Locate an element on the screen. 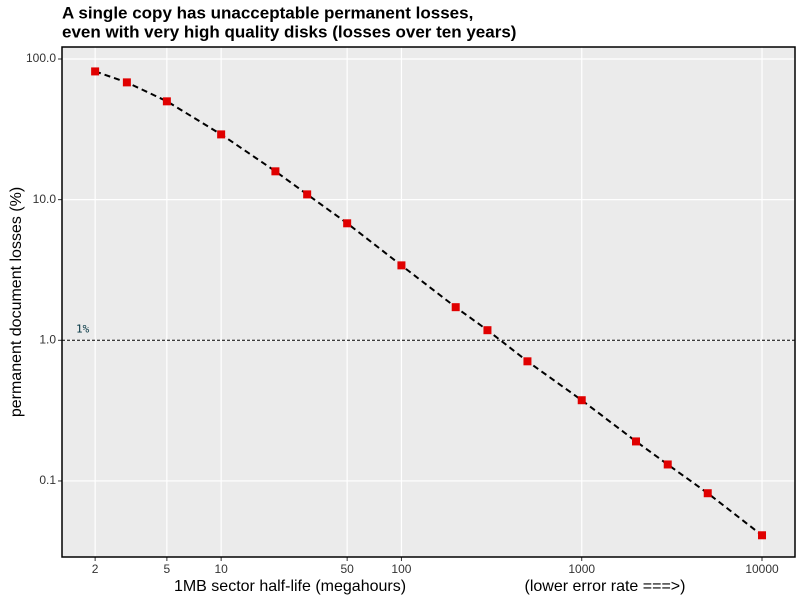 The image size is (800, 600). y-tick-label: 1.0 is located at coordinates (47, 339).